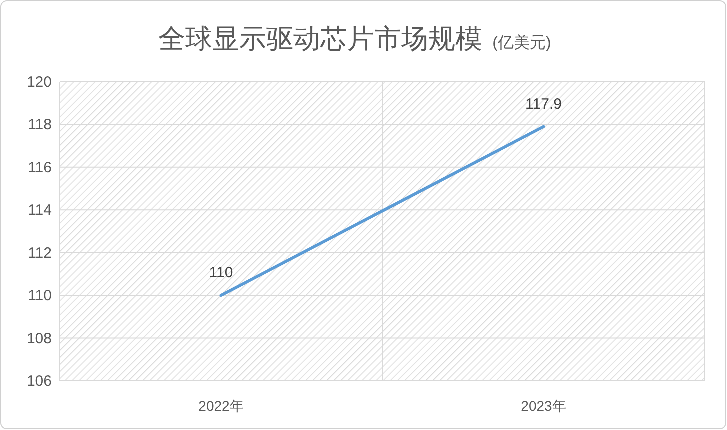 The height and width of the screenshot is (430, 727). What do you see at coordinates (543, 406) in the screenshot?
I see `x-tick-label: 2023年` at bounding box center [543, 406].